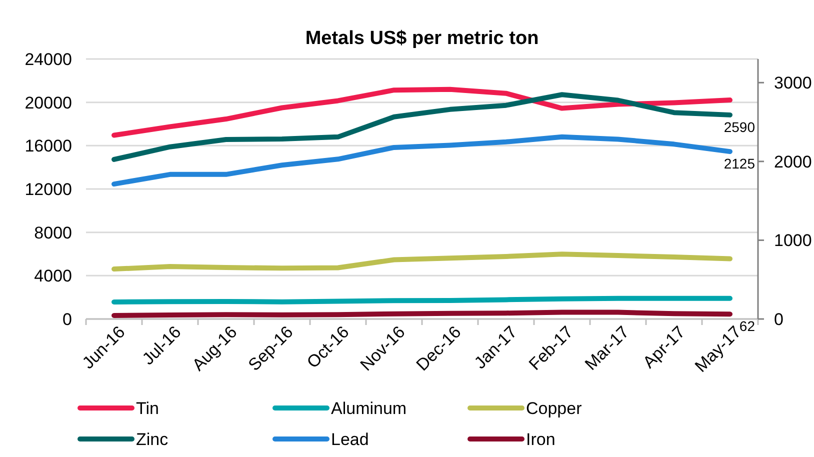 The height and width of the screenshot is (457, 814). What do you see at coordinates (350, 439) in the screenshot?
I see `legend-label: Lead` at bounding box center [350, 439].